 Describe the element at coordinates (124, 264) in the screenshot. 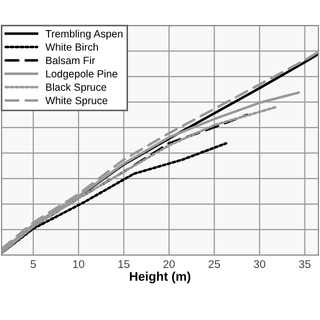

I see `x-tick-label: 15` at that location.